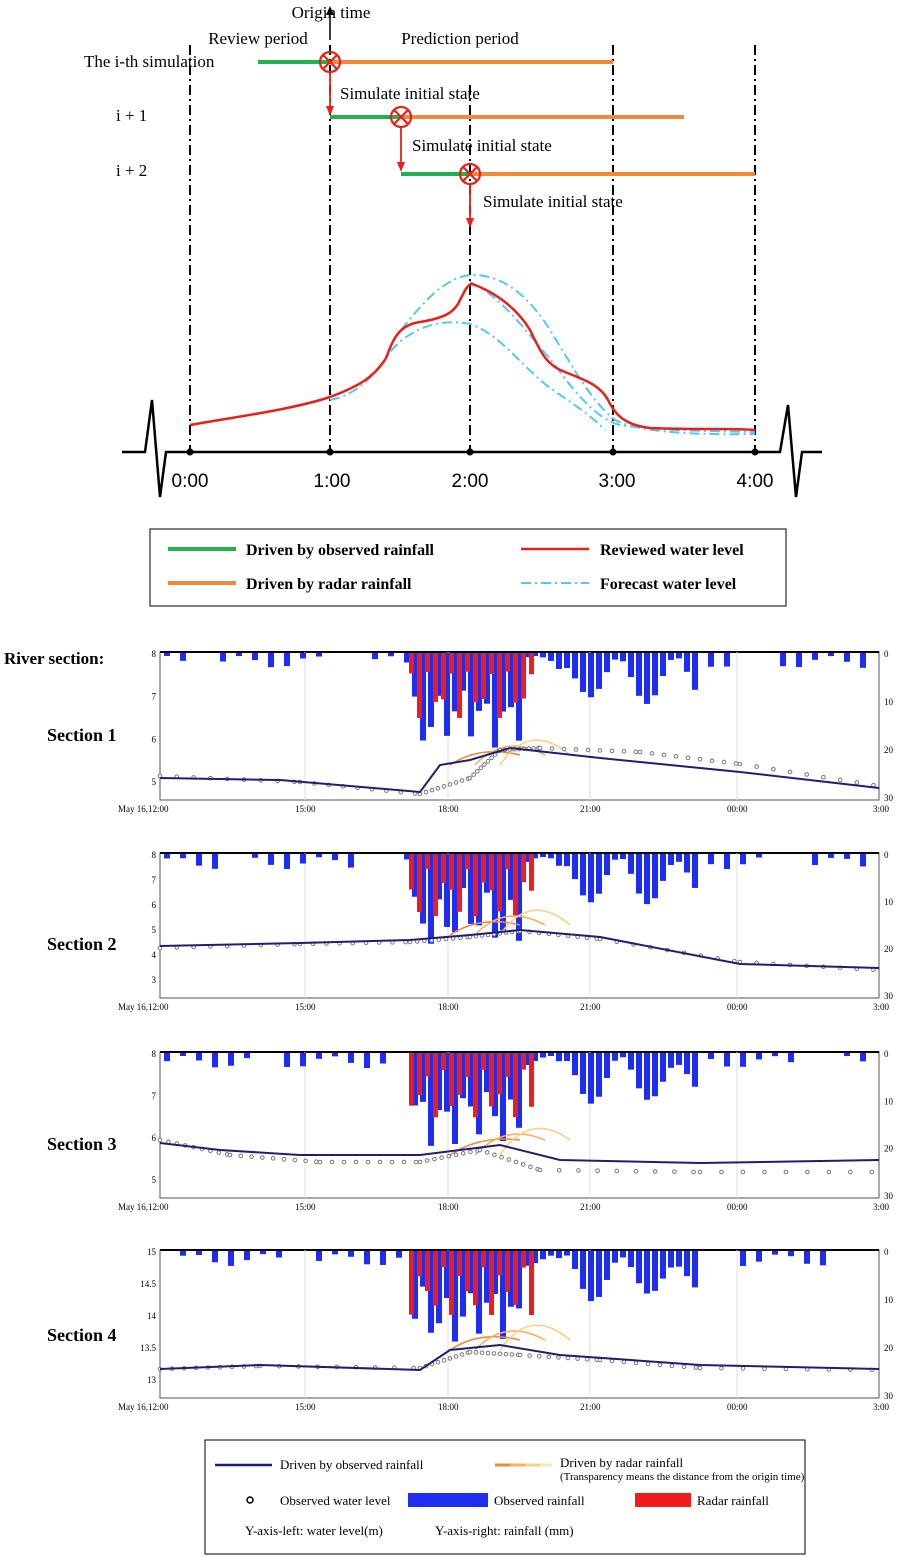 This screenshot has height=1557, width=900. What do you see at coordinates (621, 1462) in the screenshot?
I see `legend2-radar-line: Driven by radar rainfall` at bounding box center [621, 1462].